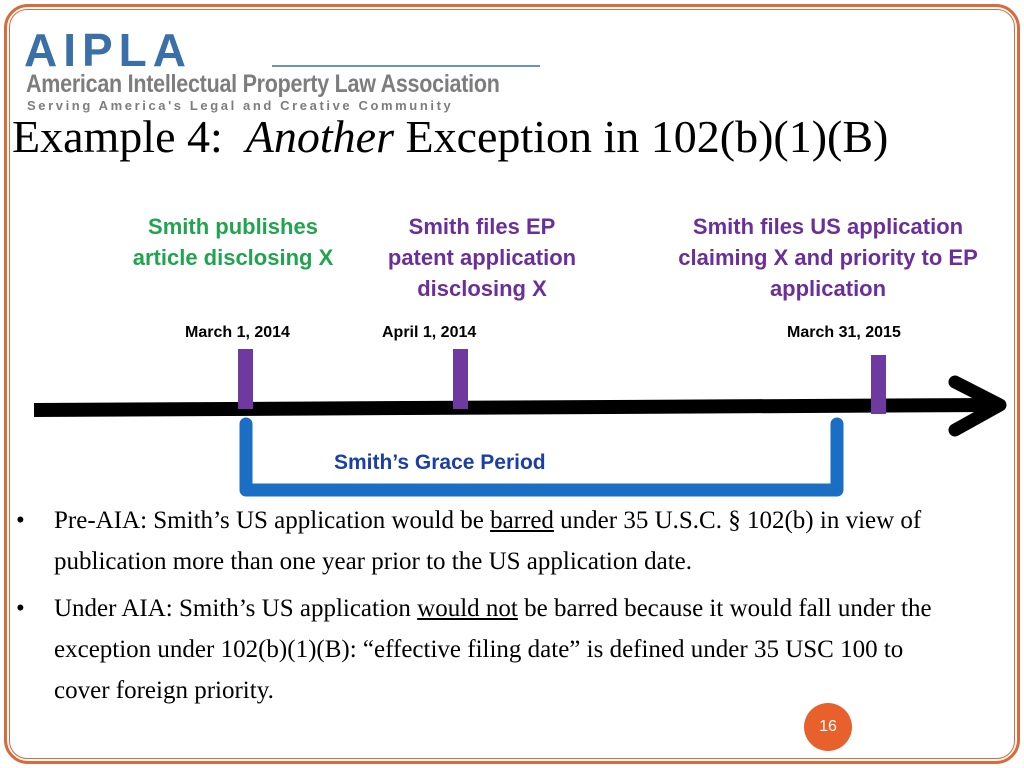 This screenshot has width=1024, height=768. What do you see at coordinates (512, 407) in the screenshot?
I see `timeline-axis` at bounding box center [512, 407].